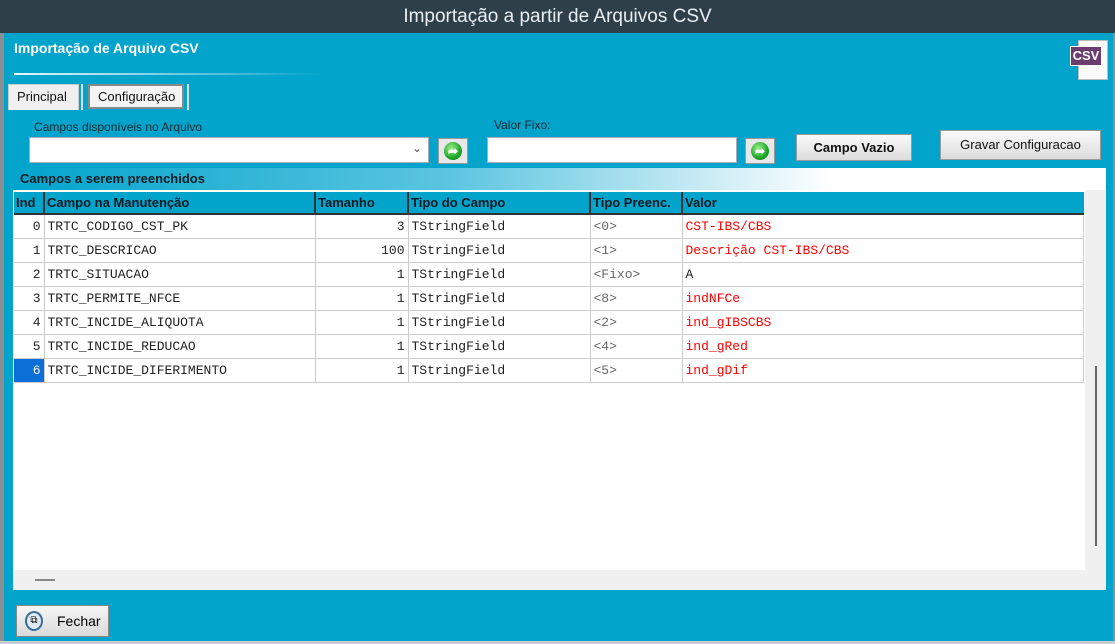 The image size is (1115, 644). What do you see at coordinates (883, 298) in the screenshot?
I see `valor-cell: indNFCe` at bounding box center [883, 298].